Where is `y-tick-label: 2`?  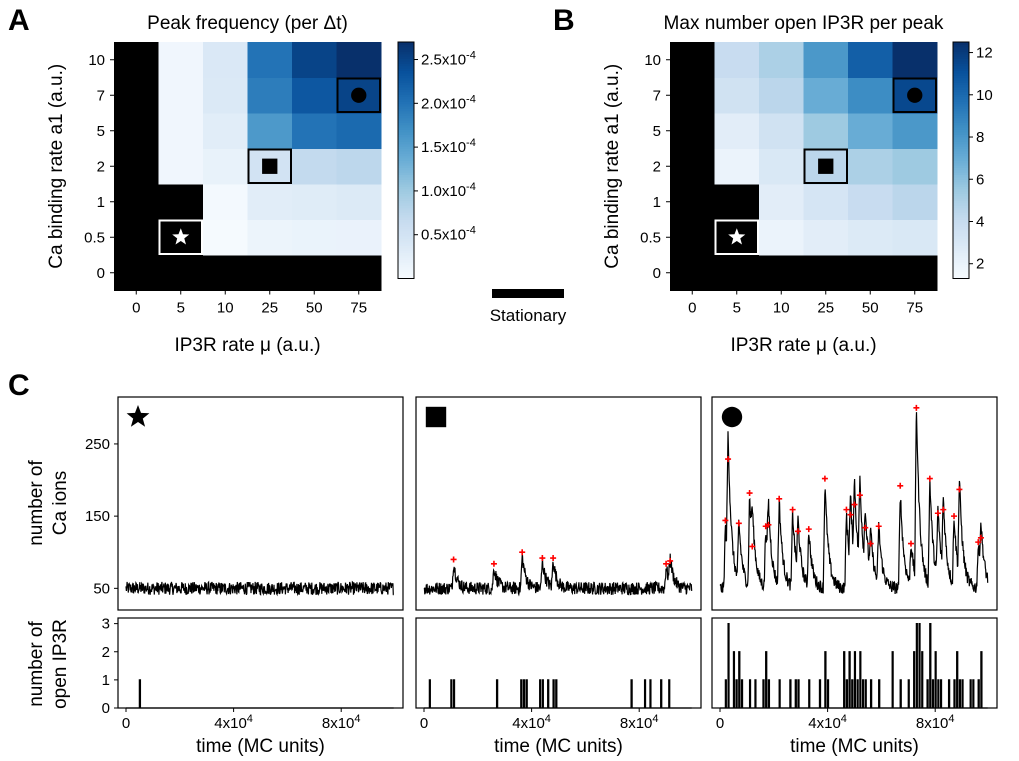 y-tick-label: 2 is located at coordinates (101, 166).